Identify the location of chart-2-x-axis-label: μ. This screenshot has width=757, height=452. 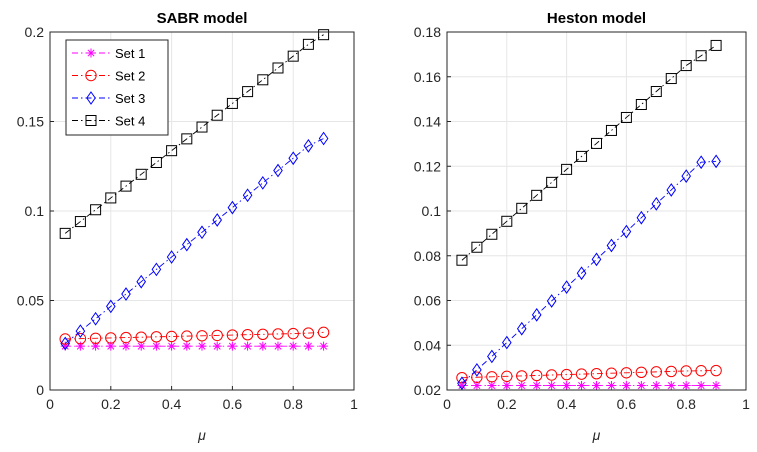
(596, 435).